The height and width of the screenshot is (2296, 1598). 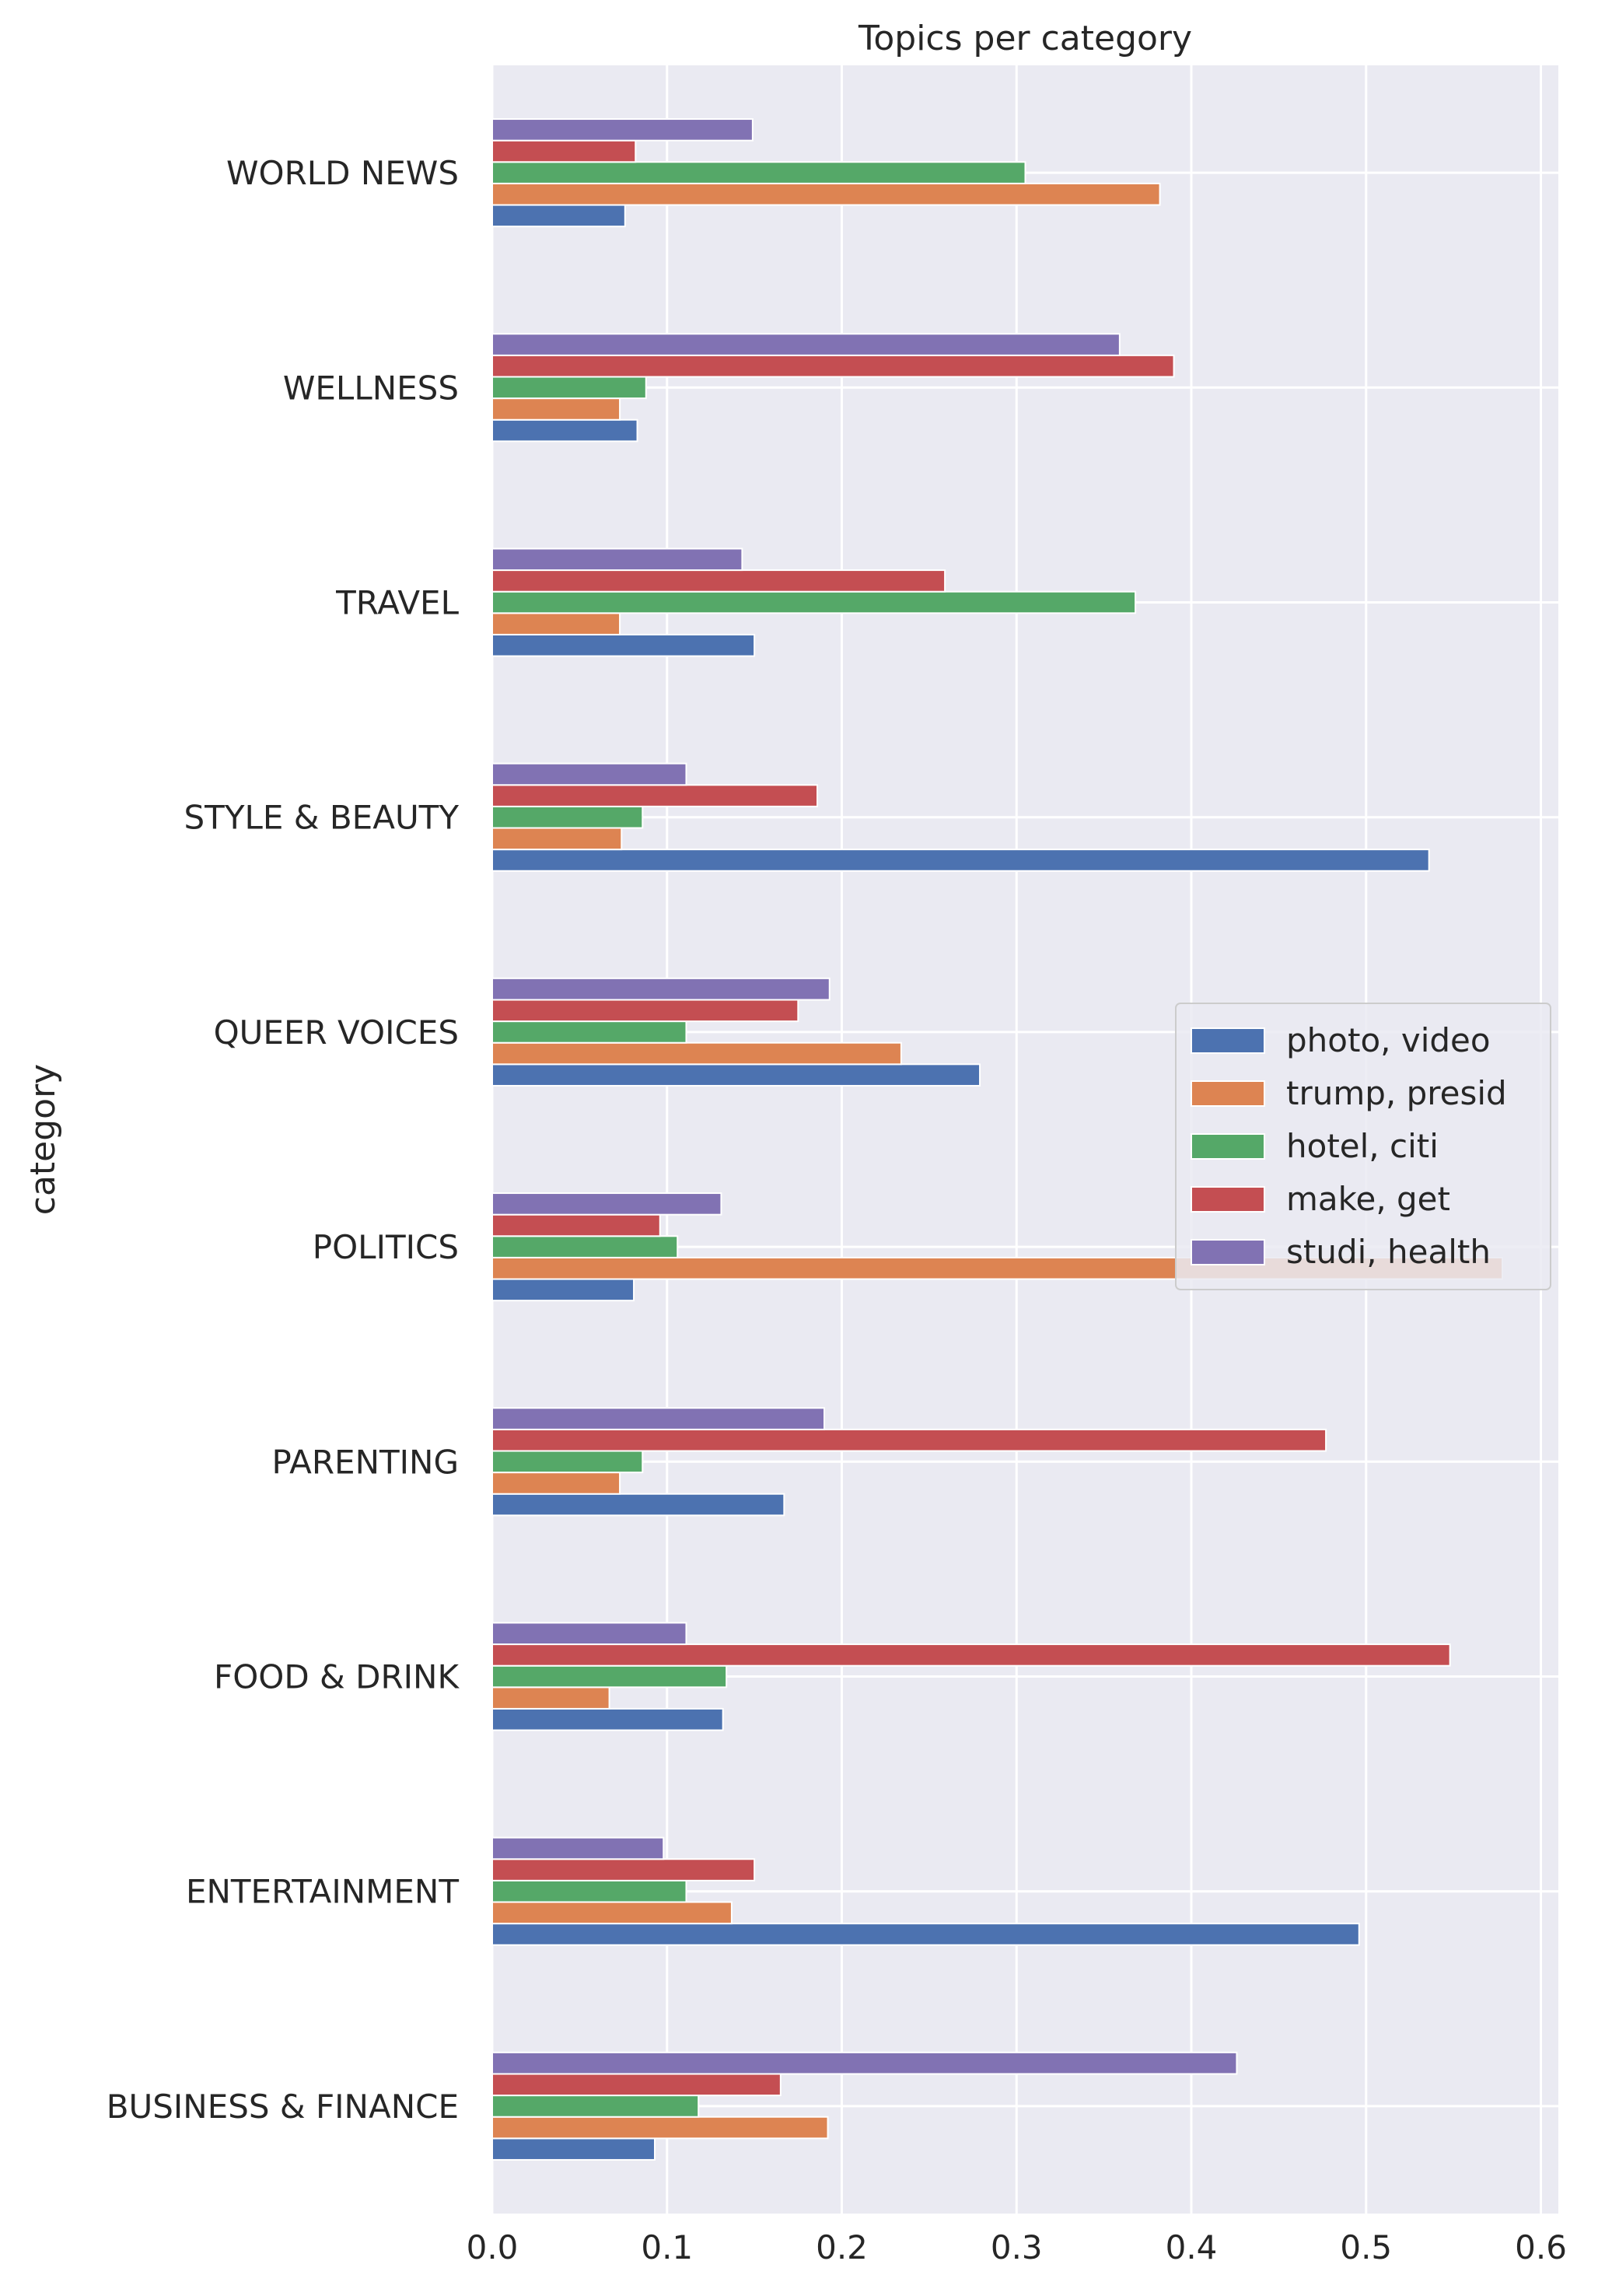 What do you see at coordinates (667, 2247) in the screenshot?
I see `x-tick-label: 0.1` at bounding box center [667, 2247].